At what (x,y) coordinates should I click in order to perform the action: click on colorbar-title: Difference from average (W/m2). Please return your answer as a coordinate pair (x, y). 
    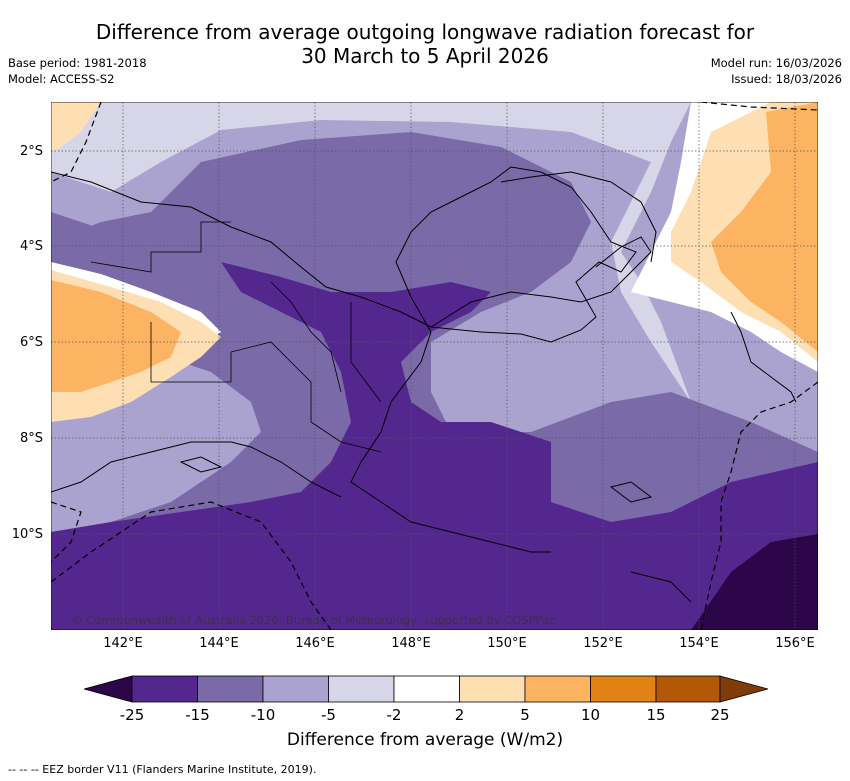
    Looking at the image, I should click on (425, 740).